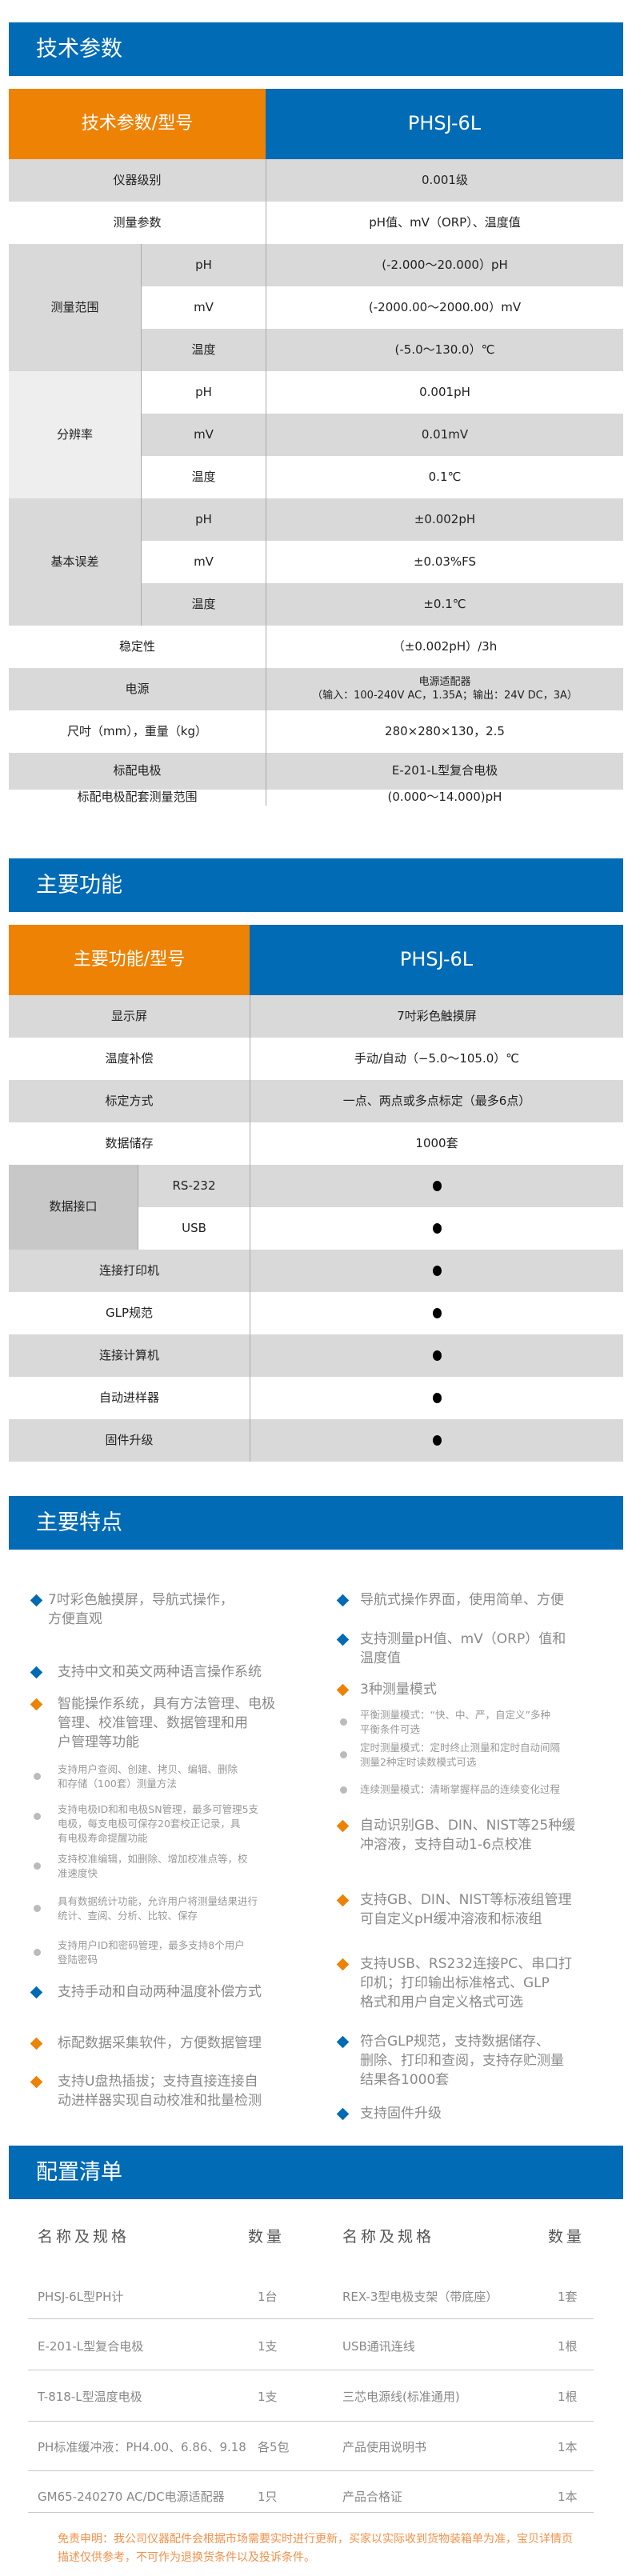 This screenshot has height=2576, width=632. Describe the element at coordinates (436, 1059) in the screenshot. I see `row-value: 手动/自动（−5.0～105.0）℃` at that location.